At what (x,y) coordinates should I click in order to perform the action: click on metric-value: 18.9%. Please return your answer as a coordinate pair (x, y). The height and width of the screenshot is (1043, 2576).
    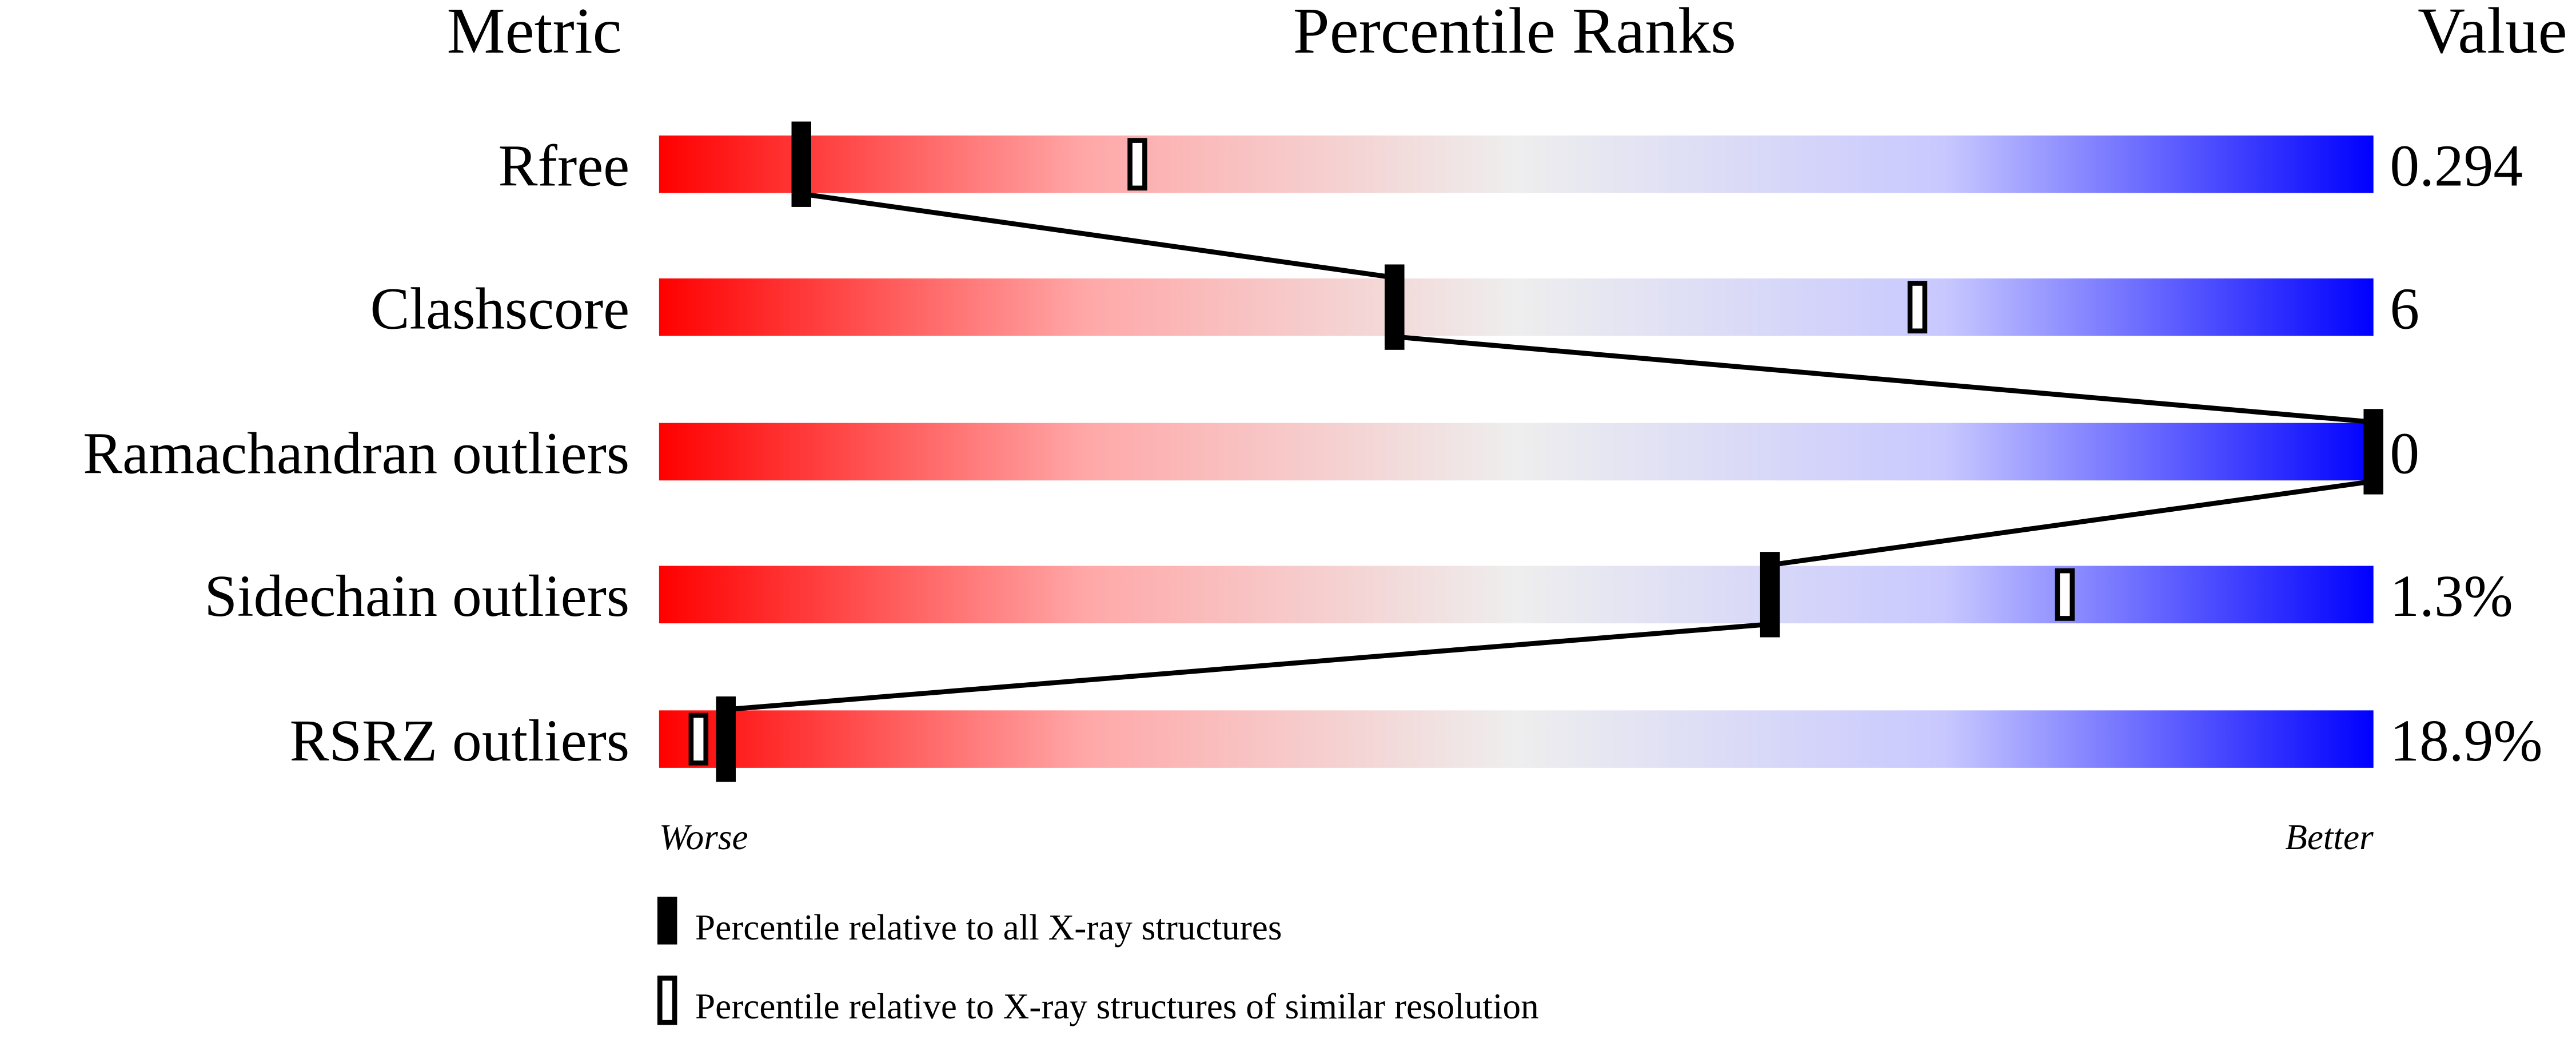
    Looking at the image, I should click on (2466, 741).